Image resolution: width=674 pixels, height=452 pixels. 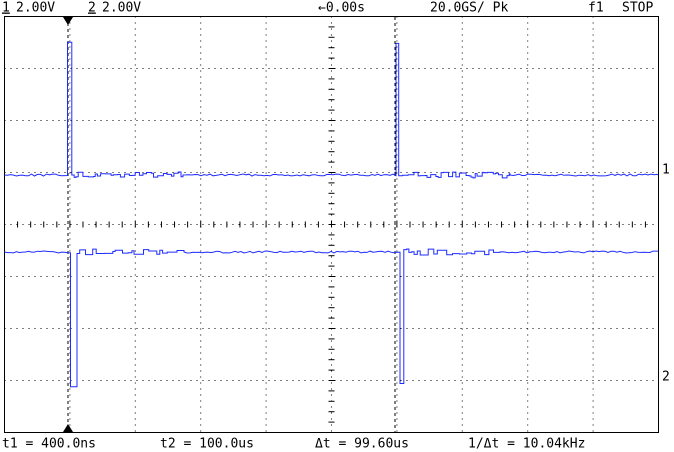 What do you see at coordinates (92, 8) in the screenshot?
I see `ch2-label: 2` at bounding box center [92, 8].